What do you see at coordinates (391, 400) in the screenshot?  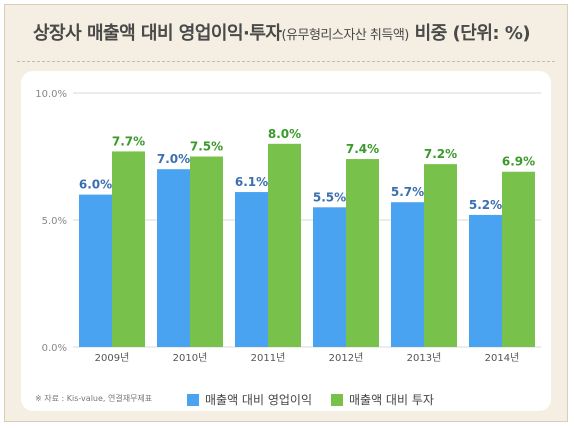 I see `legend-label-investment: 매출액 대비 투자` at bounding box center [391, 400].